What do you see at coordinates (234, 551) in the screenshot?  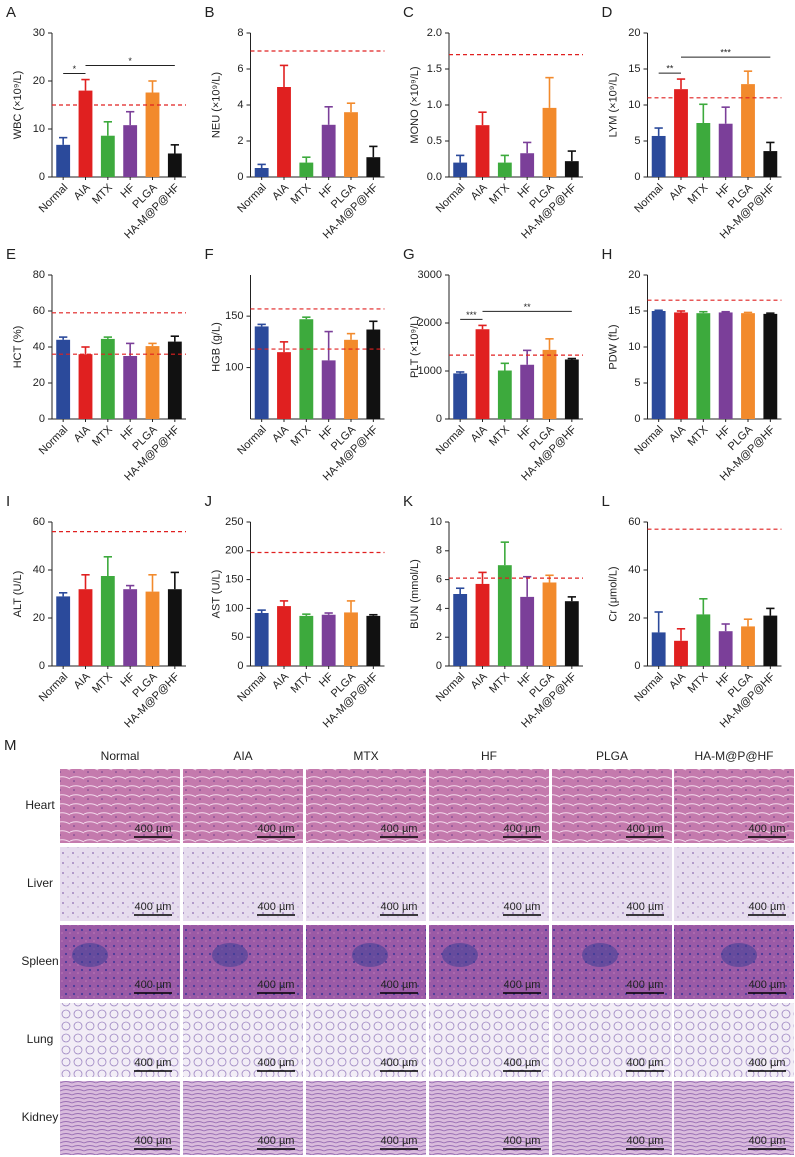 I see `y-tick-label: 200` at bounding box center [234, 551].